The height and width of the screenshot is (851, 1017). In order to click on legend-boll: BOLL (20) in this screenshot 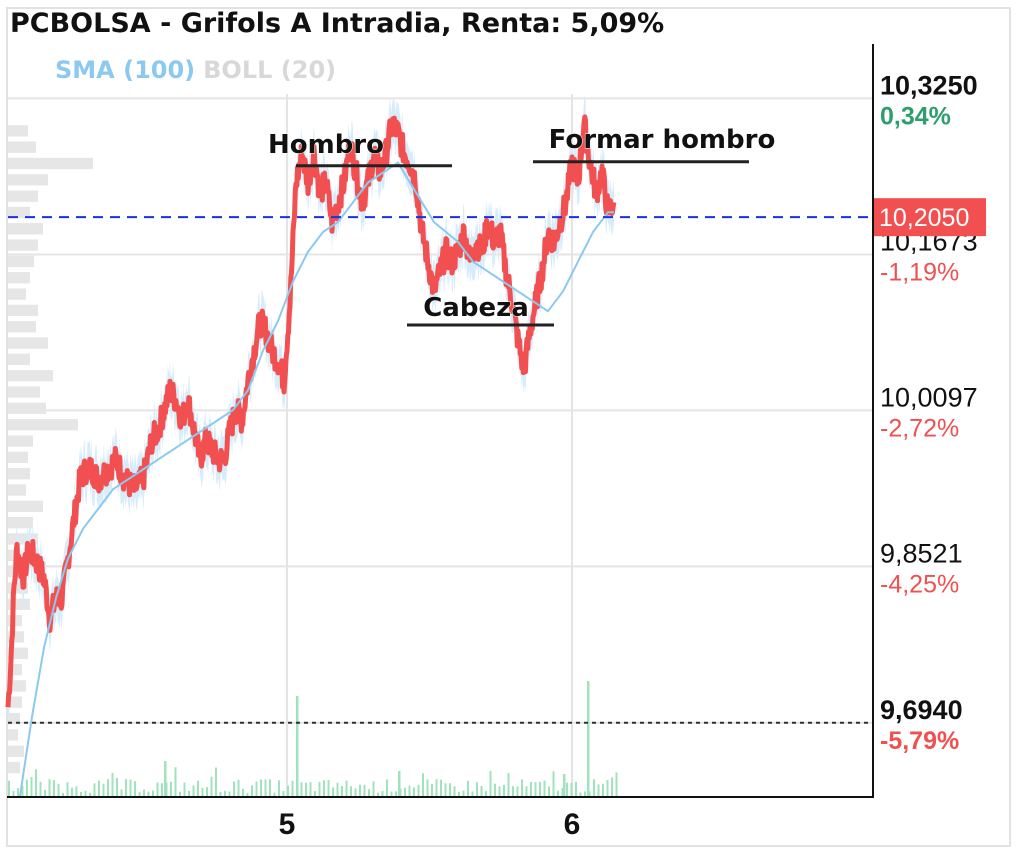, I will do `click(270, 70)`.